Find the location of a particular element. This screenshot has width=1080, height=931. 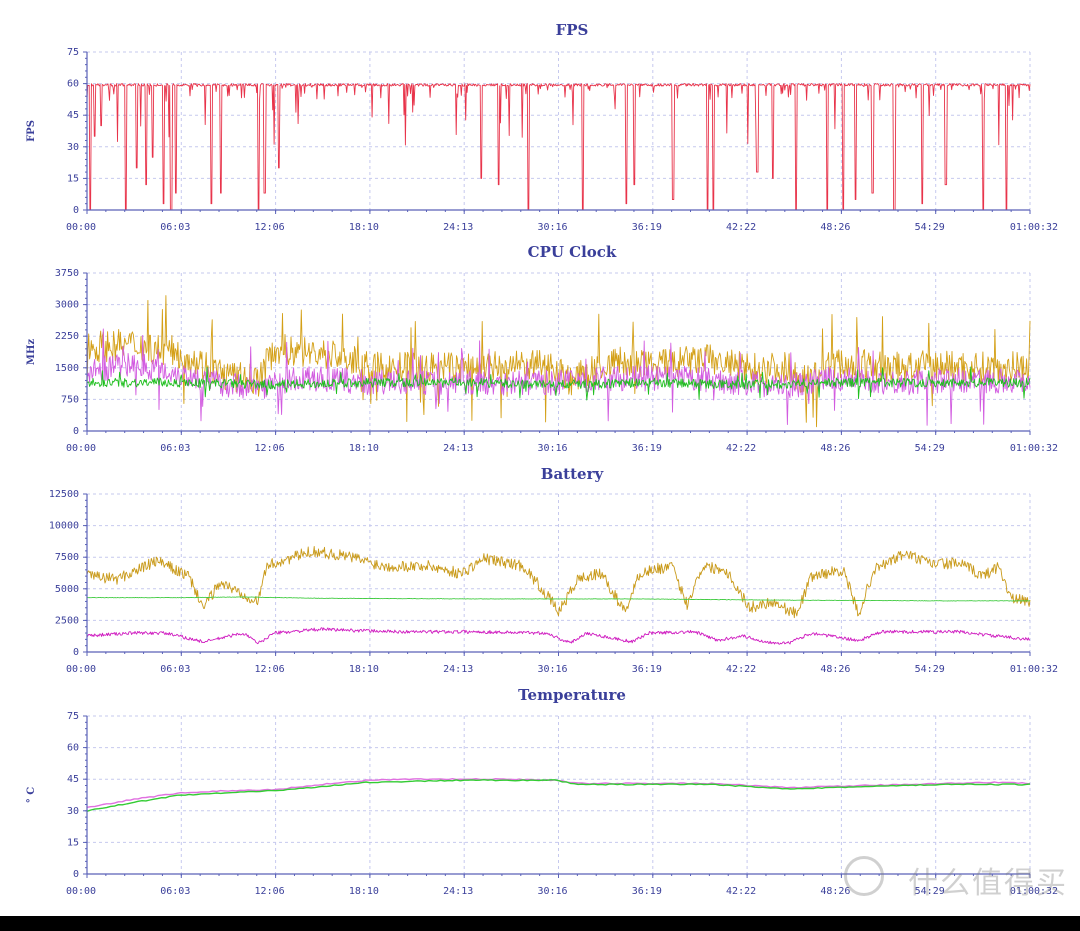

y-tick-label: 3000 is located at coordinates (67, 305).